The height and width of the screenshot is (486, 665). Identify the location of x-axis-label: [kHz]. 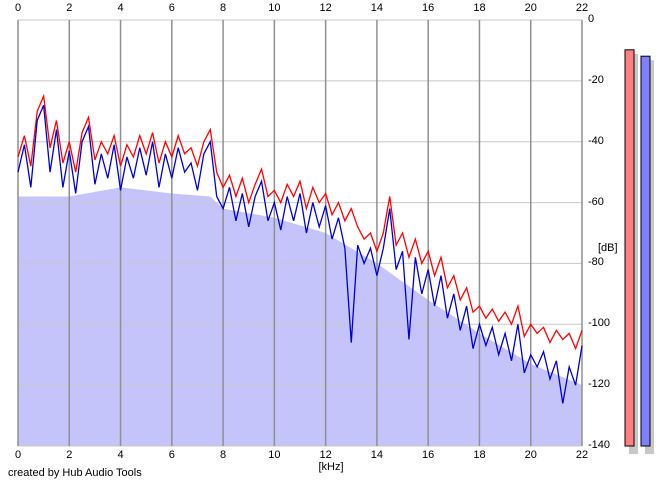
(331, 467).